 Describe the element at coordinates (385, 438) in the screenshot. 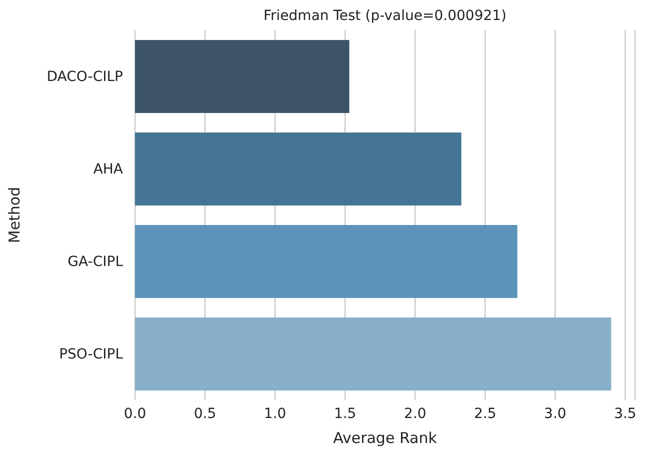

I see `x-axis-title: Average Rank` at that location.